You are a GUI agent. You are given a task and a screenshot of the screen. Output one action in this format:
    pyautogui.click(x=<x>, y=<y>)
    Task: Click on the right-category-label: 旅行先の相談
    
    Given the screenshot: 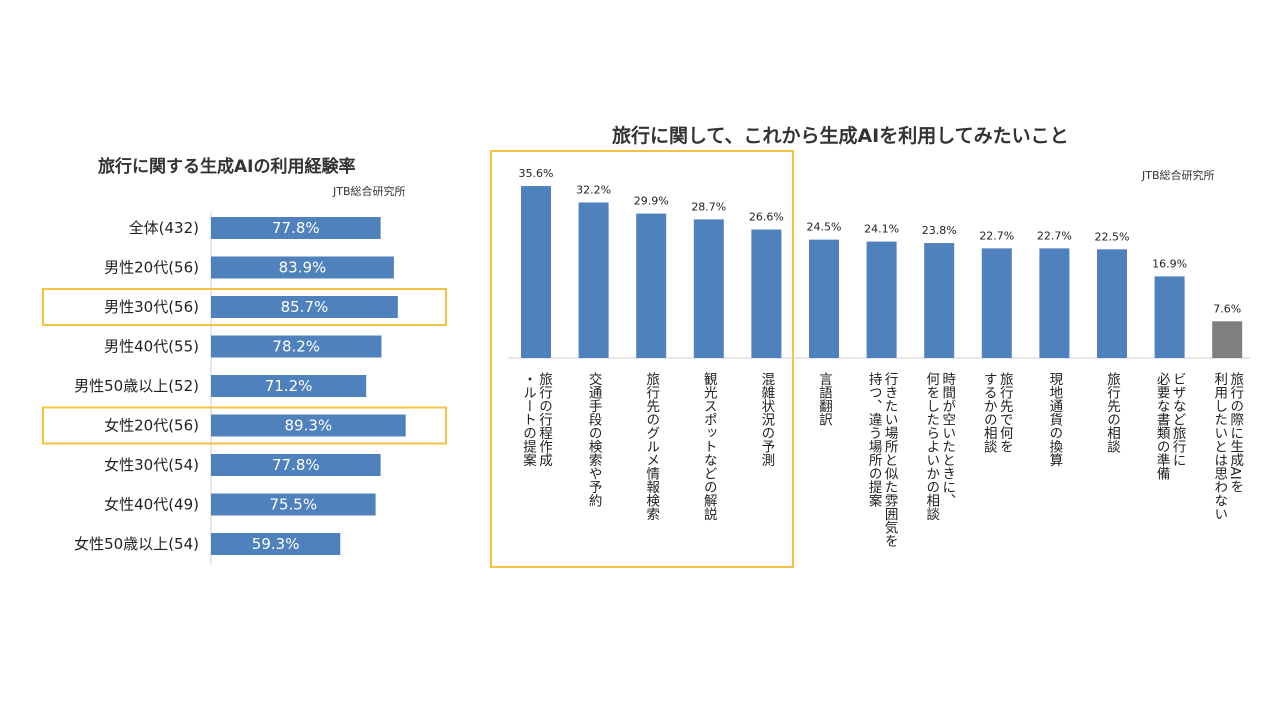 What is the action you would take?
    pyautogui.click(x=1112, y=413)
    